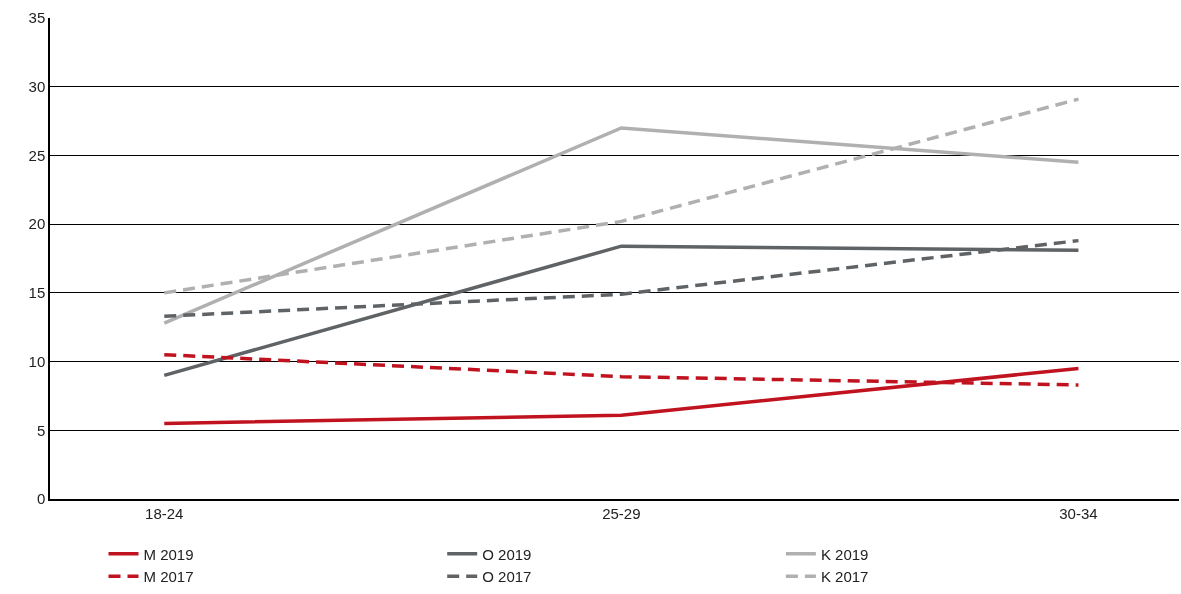 This screenshot has width=1181, height=594. I want to click on y-tick-label: 25, so click(37, 155).